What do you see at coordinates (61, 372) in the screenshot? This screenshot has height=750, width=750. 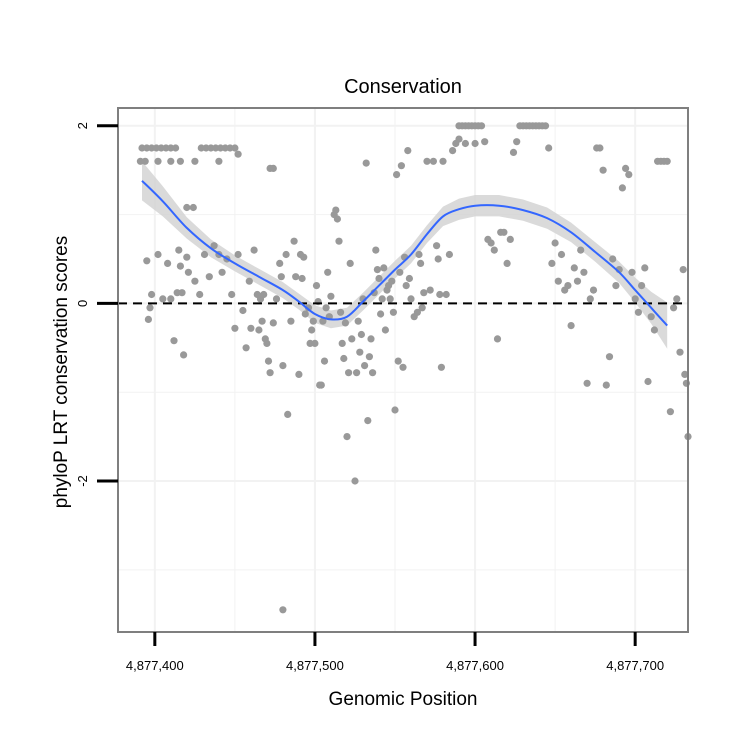 I see `y-axis-label: phyloP LRT conservation scores` at bounding box center [61, 372].